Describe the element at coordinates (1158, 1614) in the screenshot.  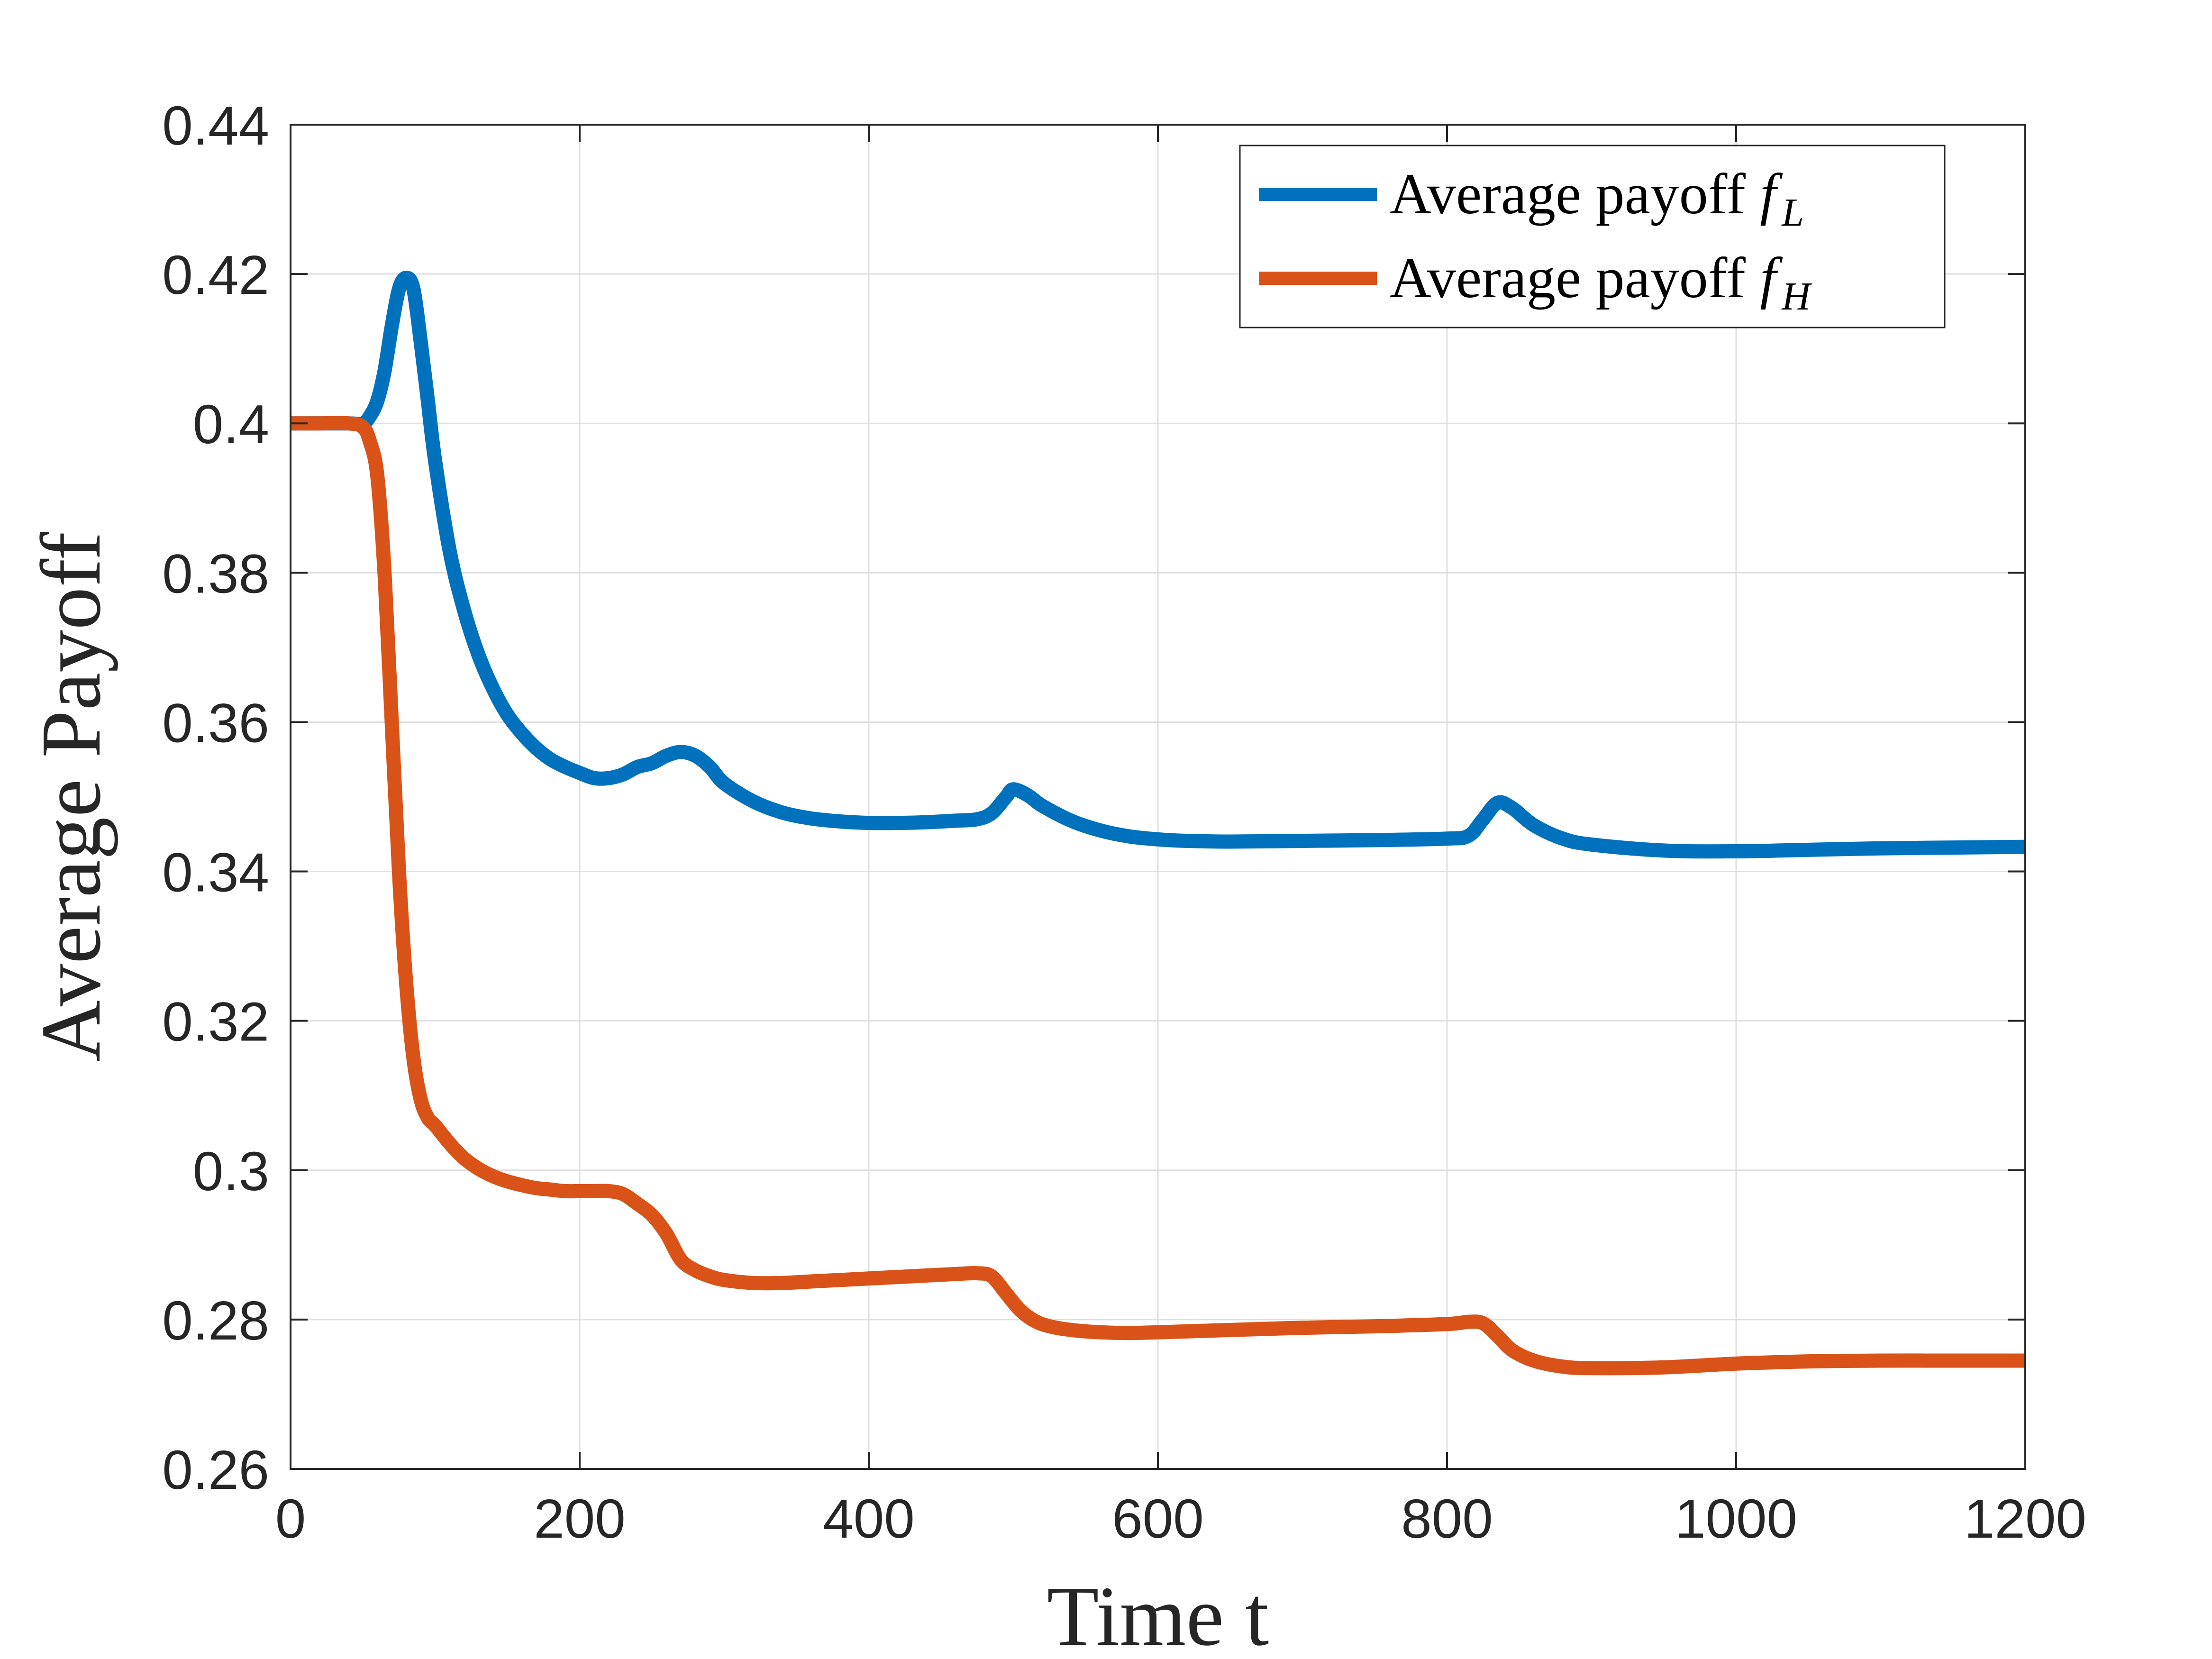
I see `x-axis-title: Time t` at that location.